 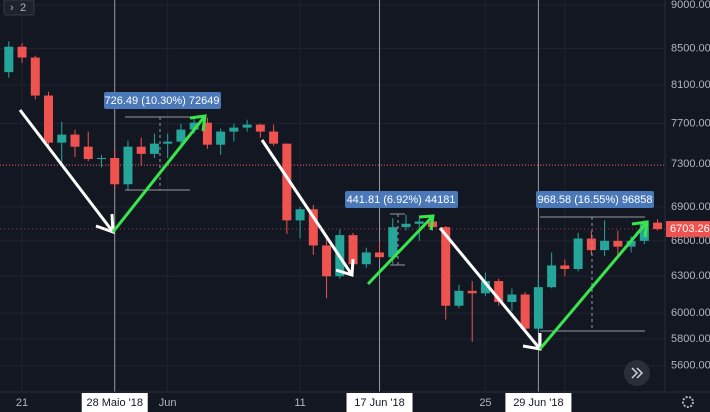 I want to click on y-tick-label: 6000.00, so click(x=690, y=313).